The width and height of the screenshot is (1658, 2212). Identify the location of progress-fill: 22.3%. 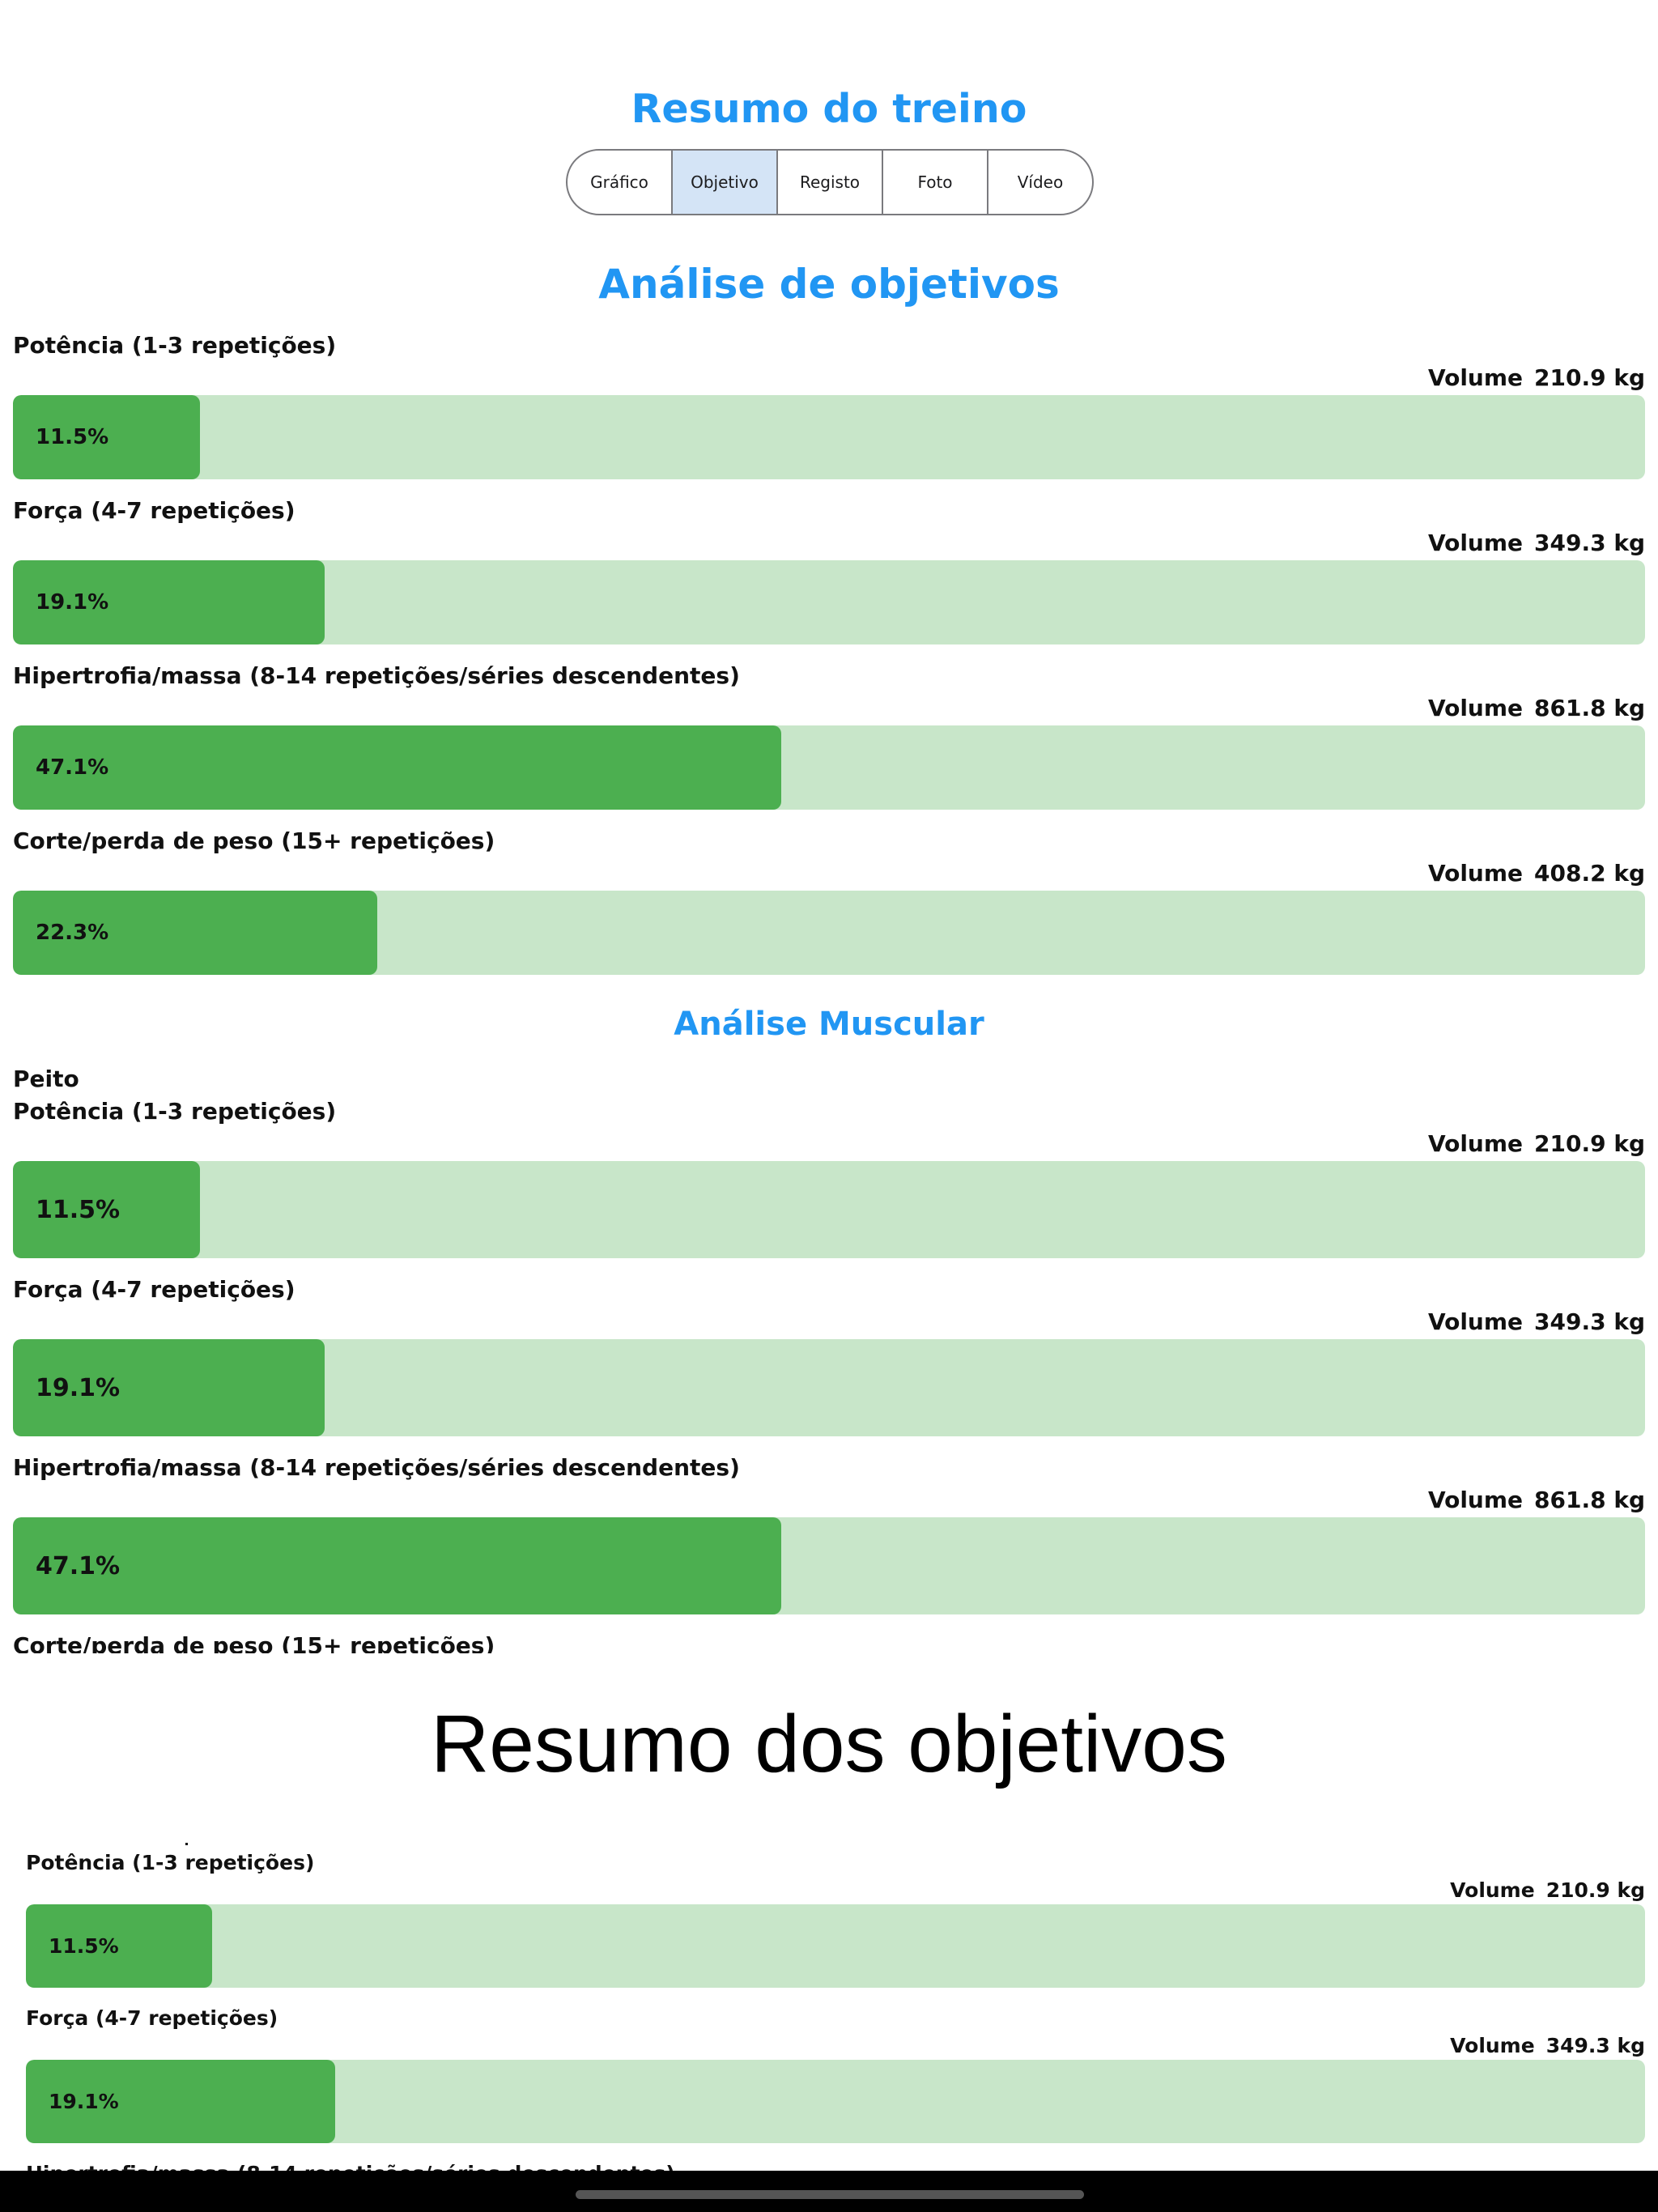
(195, 933).